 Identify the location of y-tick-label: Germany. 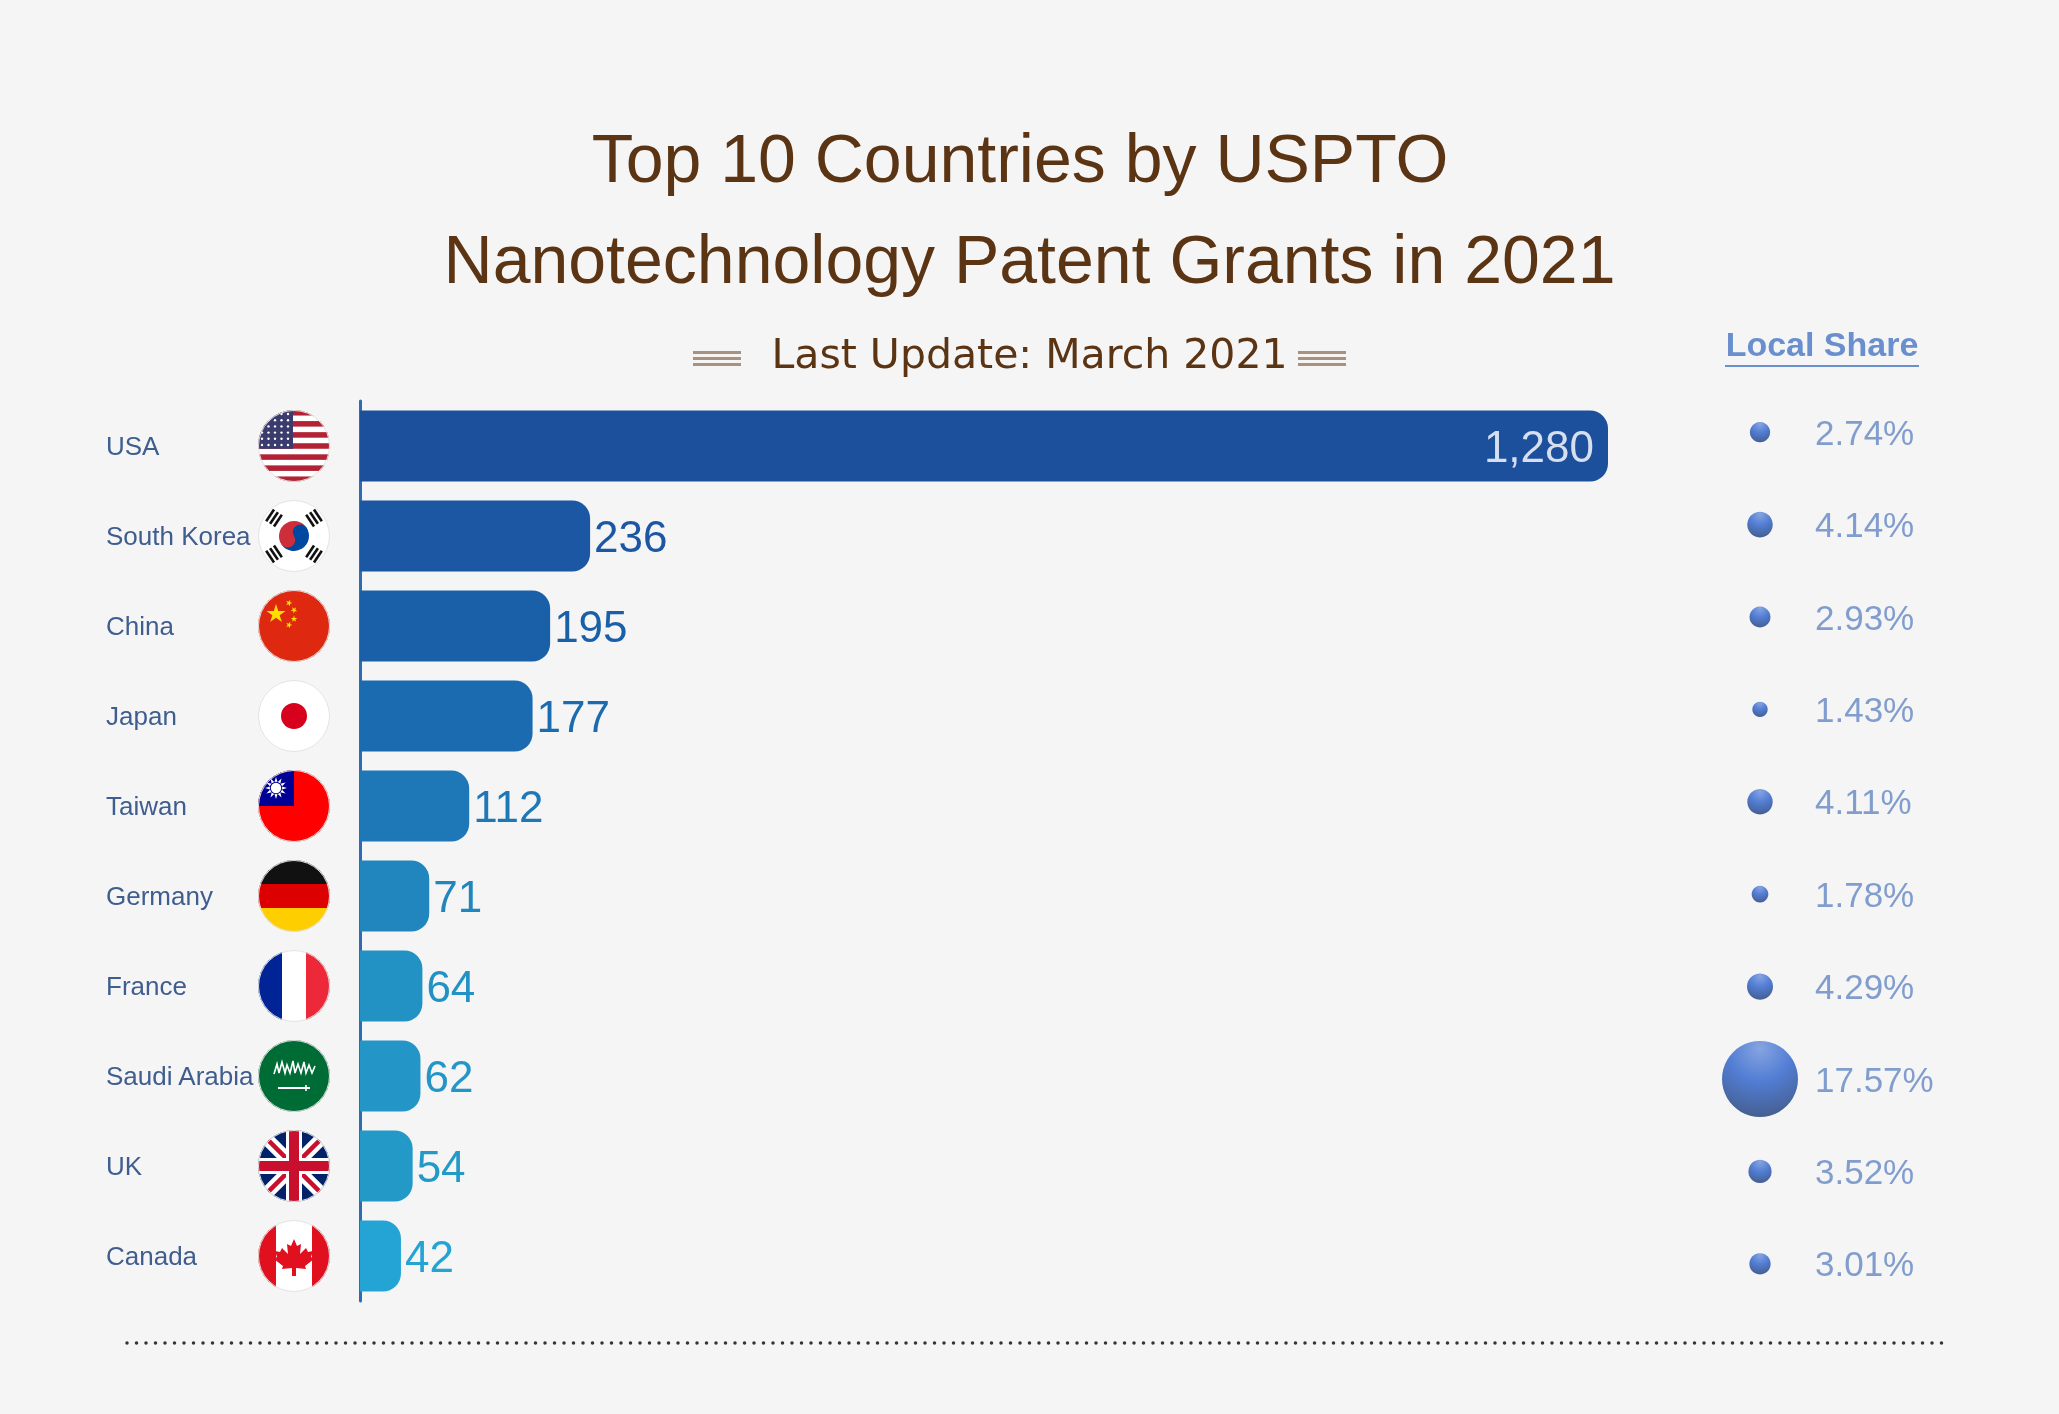
(159, 896).